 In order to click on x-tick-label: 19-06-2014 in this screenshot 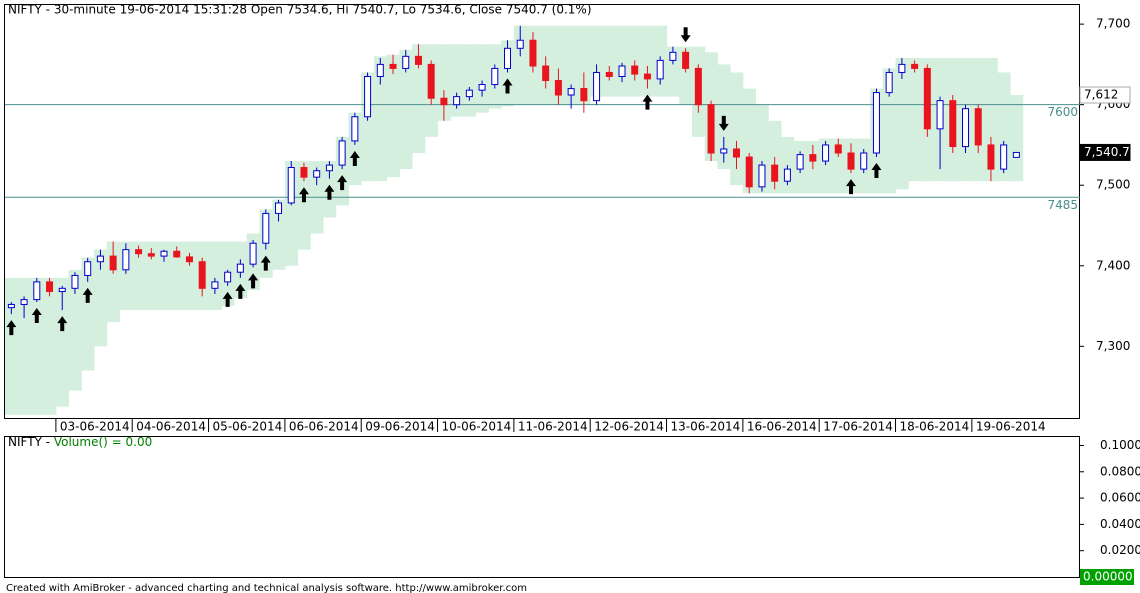, I will do `click(1011, 427)`.